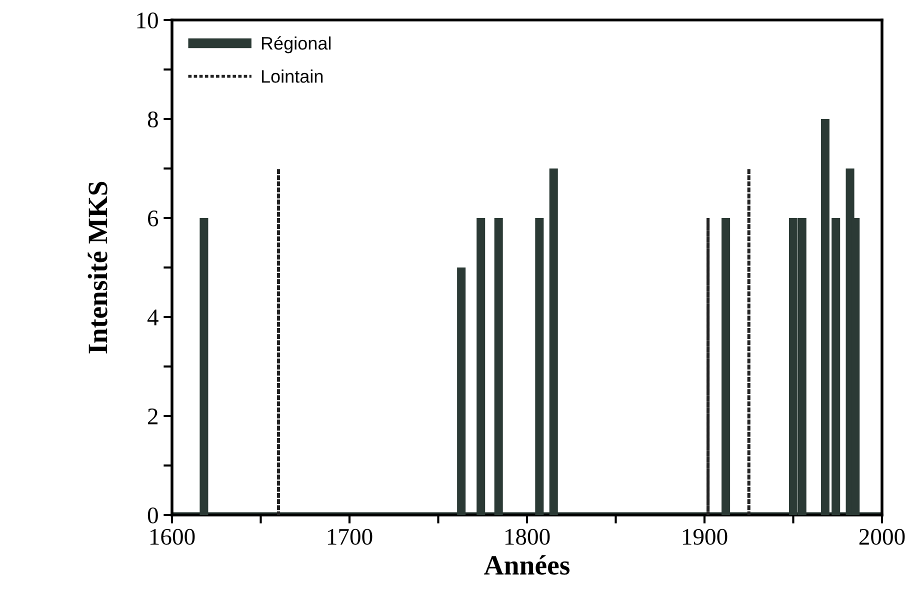 Image resolution: width=918 pixels, height=616 pixels. What do you see at coordinates (527, 565) in the screenshot?
I see `x-axis-title: Années` at bounding box center [527, 565].